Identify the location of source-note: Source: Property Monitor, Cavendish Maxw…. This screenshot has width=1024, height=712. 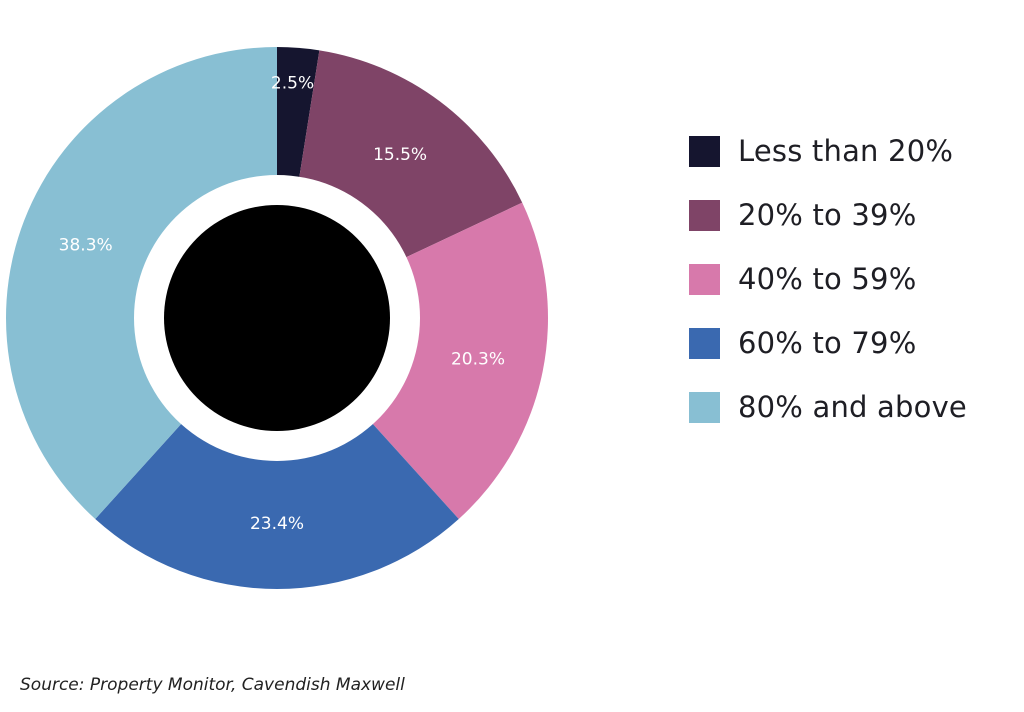
(212, 685).